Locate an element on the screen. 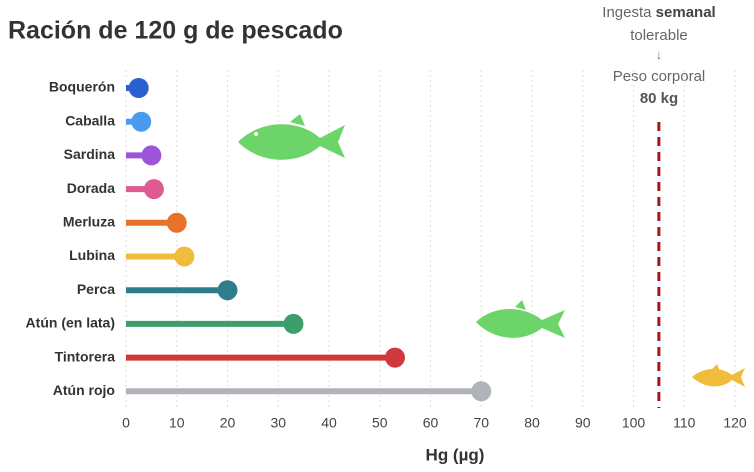  x-tick-label: 50 is located at coordinates (380, 423).